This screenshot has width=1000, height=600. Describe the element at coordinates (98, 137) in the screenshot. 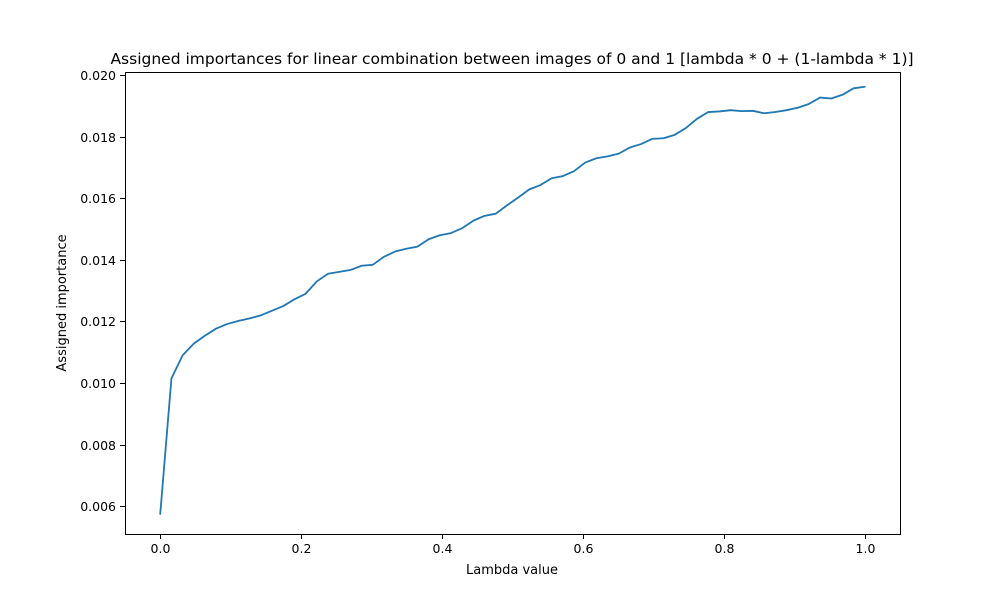

I see `y-tick-label: 0.018` at that location.